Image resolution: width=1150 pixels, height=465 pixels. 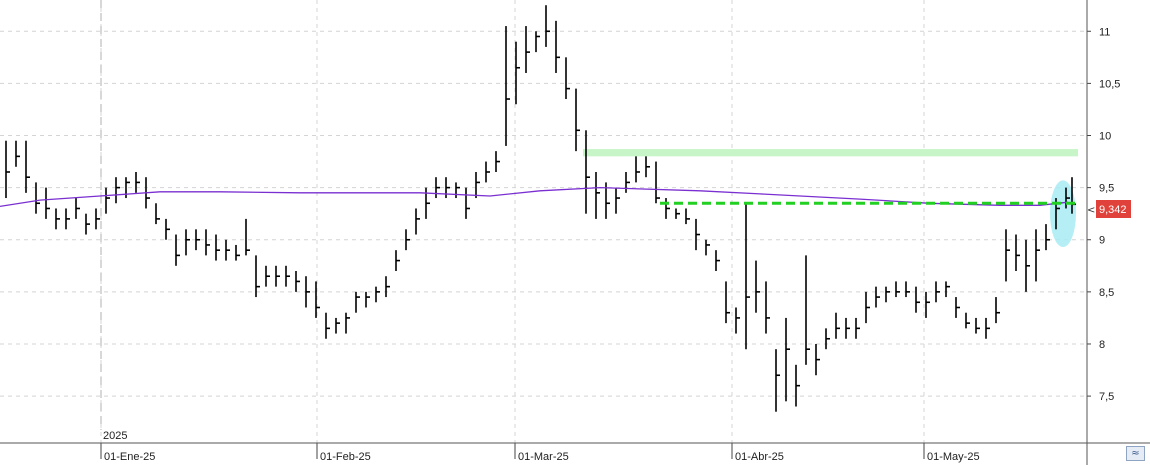 I want to click on chart-scroll-button: ≈, so click(x=1135, y=453).